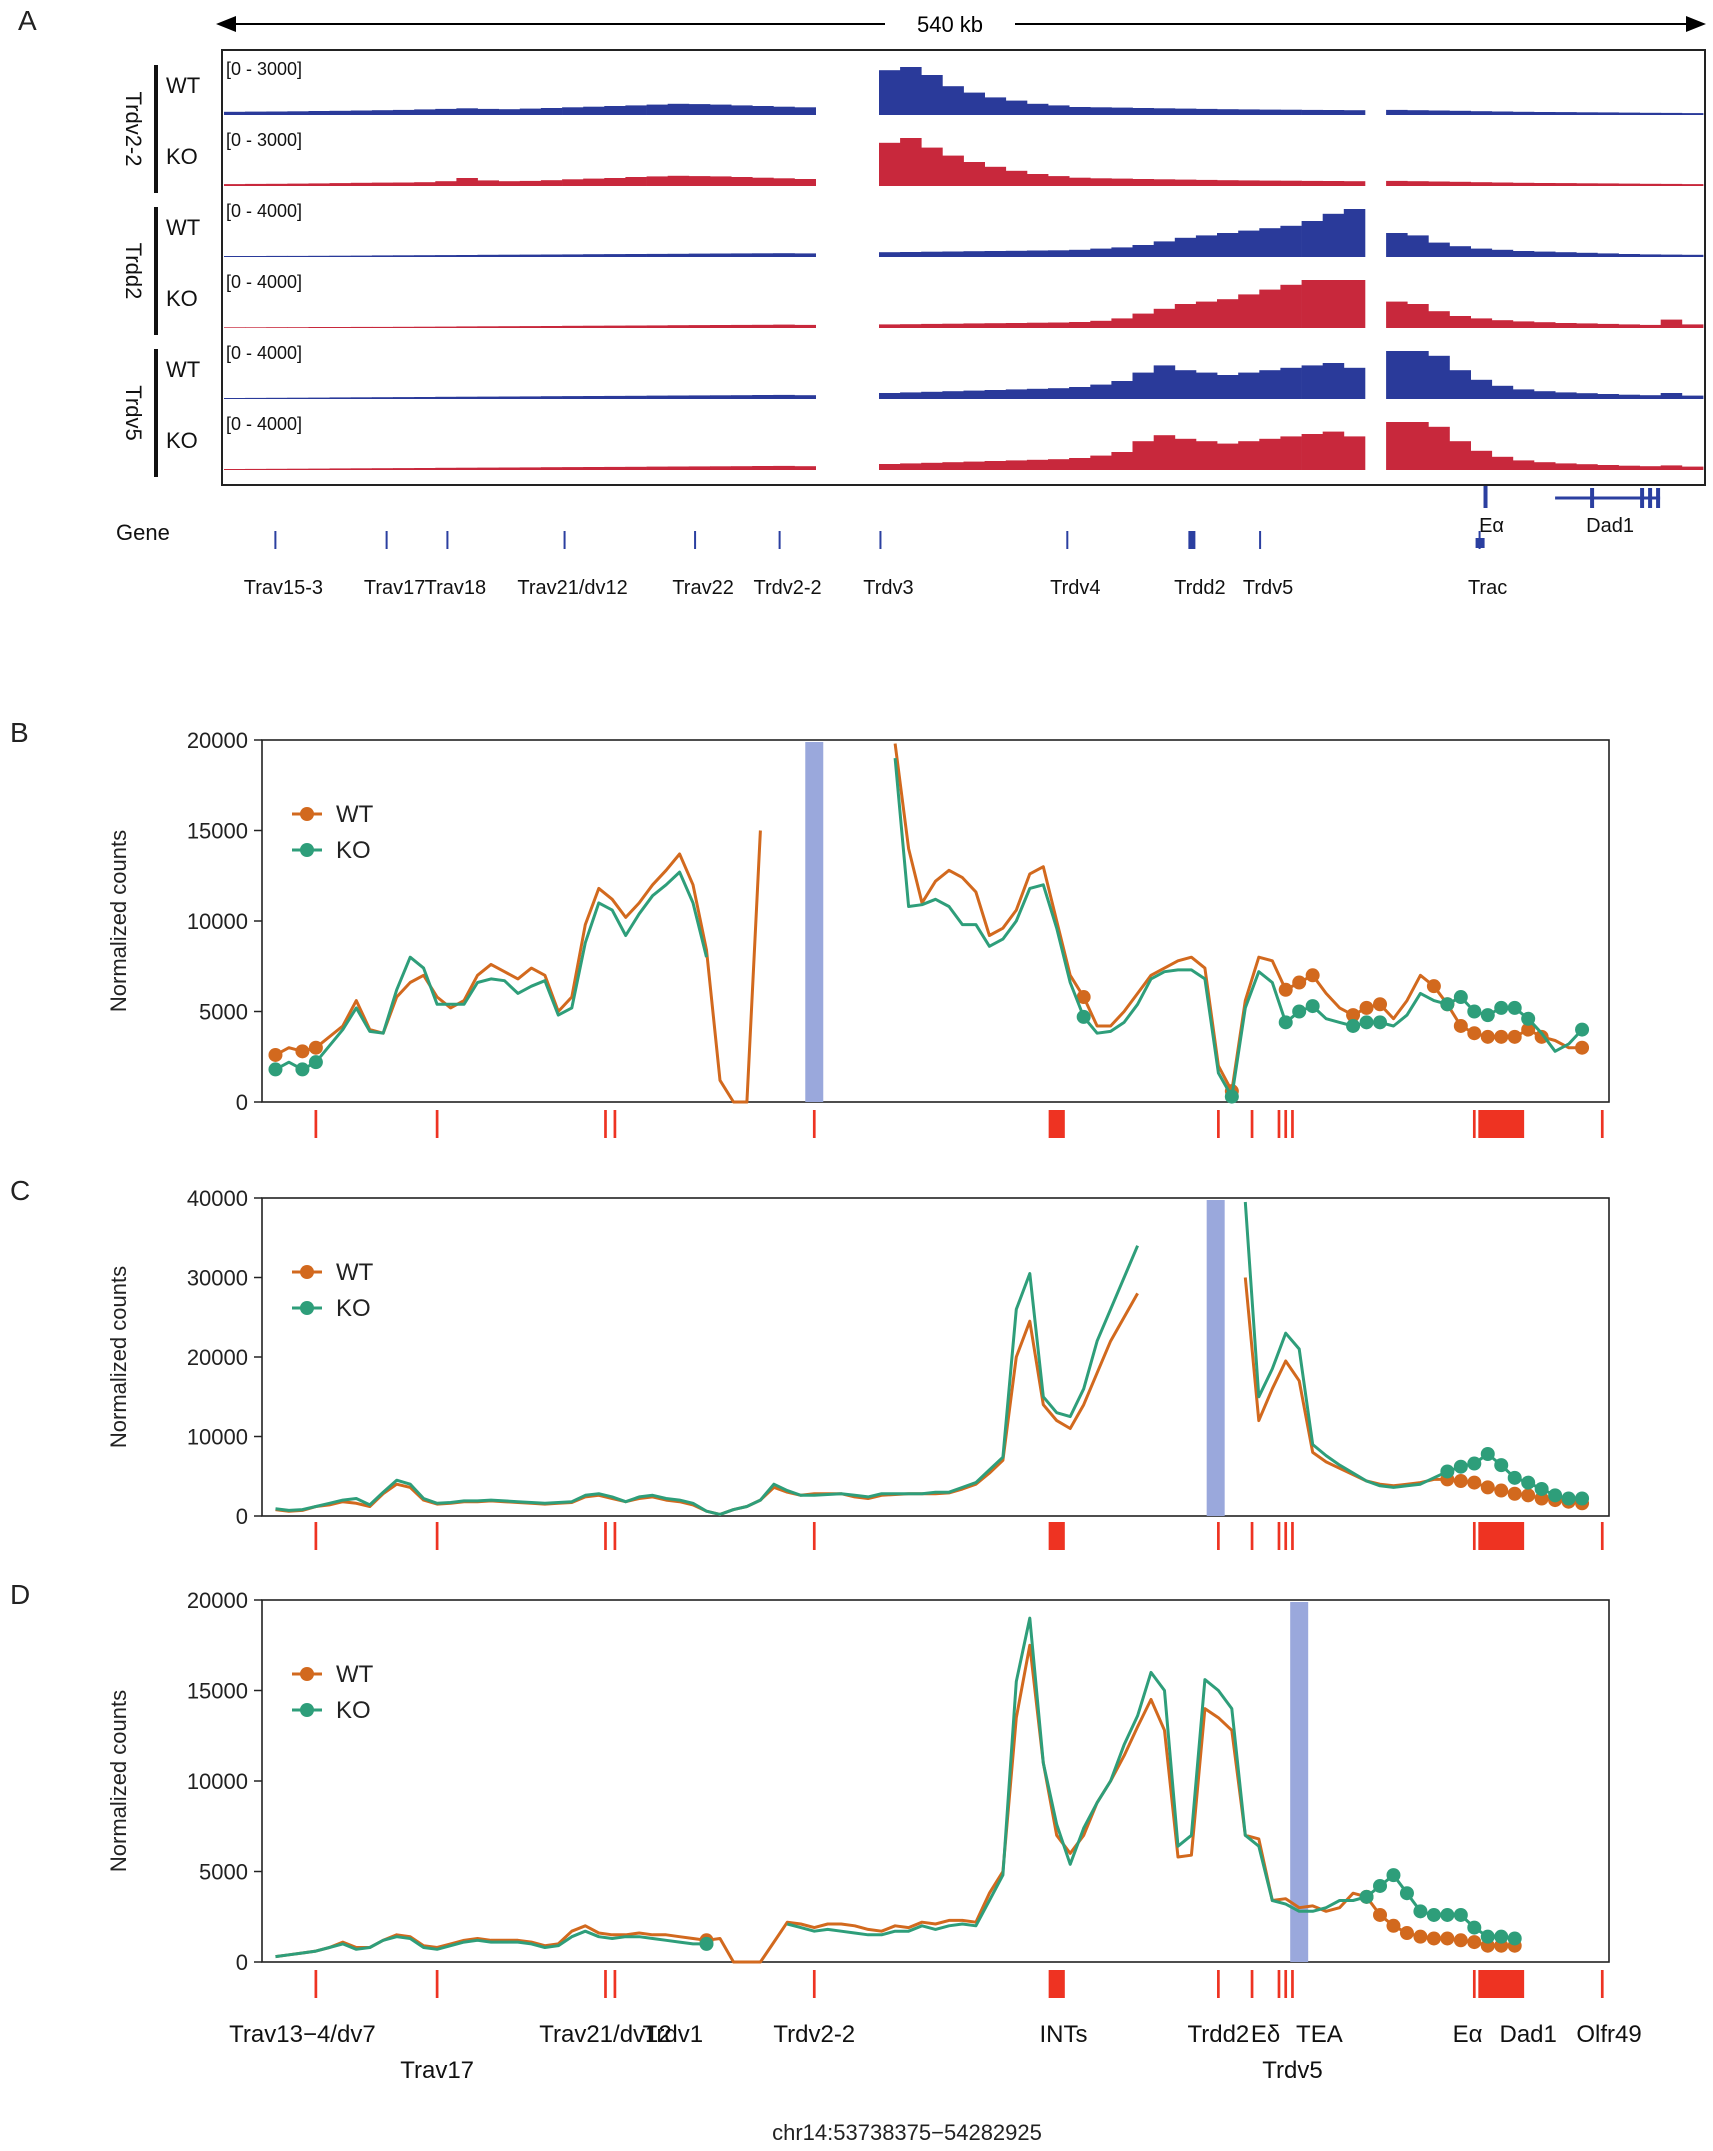  Describe the element at coordinates (182, 156) in the screenshot. I see `track-condition-label: KO` at that location.